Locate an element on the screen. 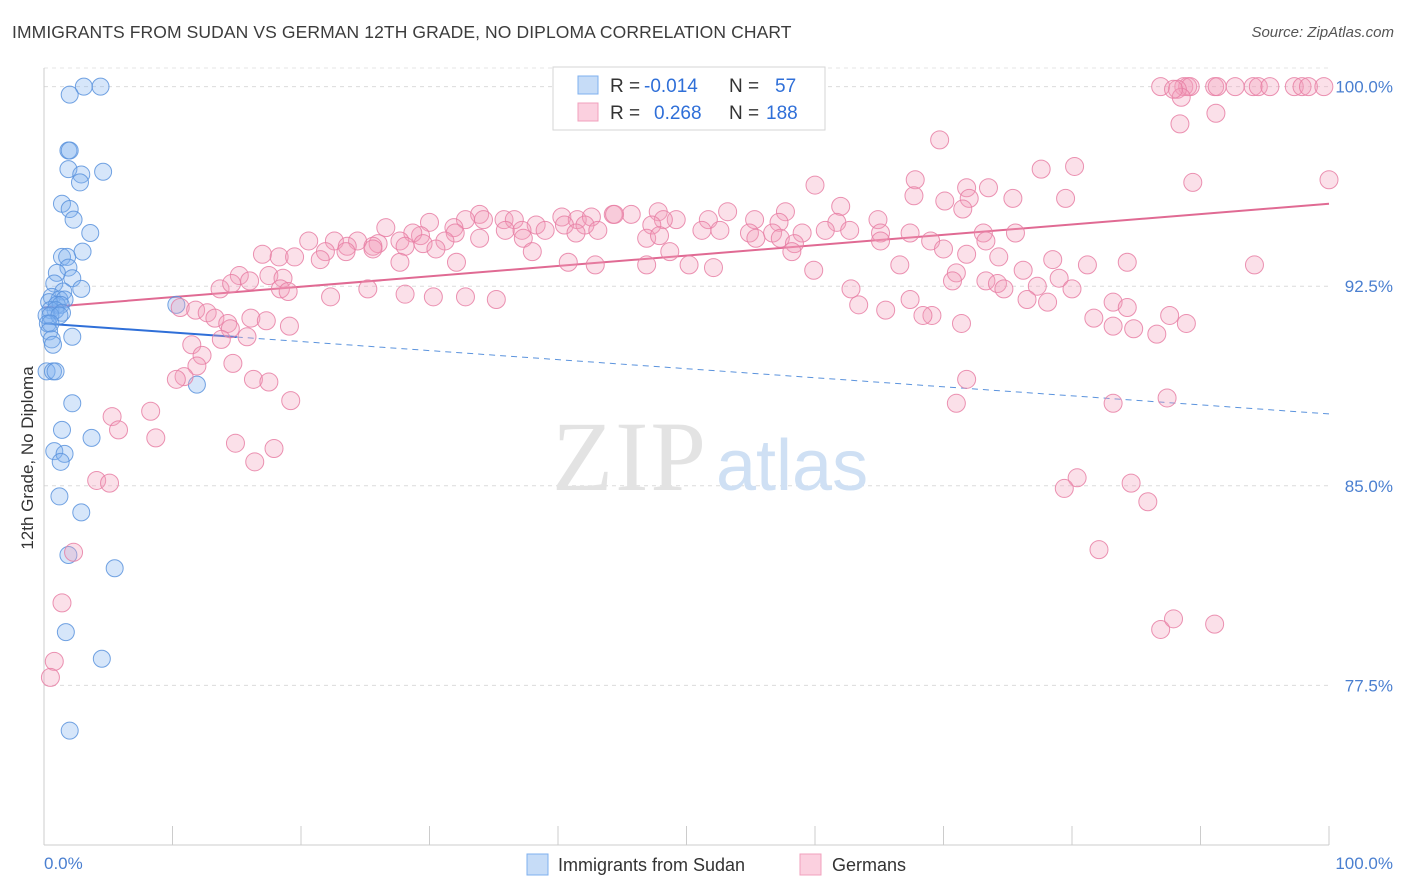  watermark: ZIP atlas is located at coordinates (710, 456).